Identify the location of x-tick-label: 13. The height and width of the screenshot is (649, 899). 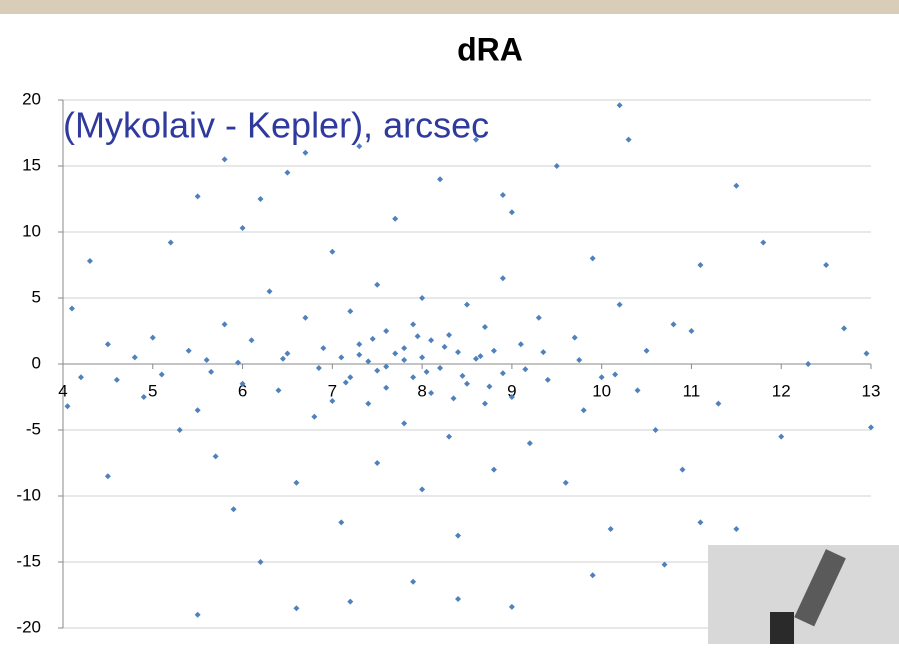
(871, 390).